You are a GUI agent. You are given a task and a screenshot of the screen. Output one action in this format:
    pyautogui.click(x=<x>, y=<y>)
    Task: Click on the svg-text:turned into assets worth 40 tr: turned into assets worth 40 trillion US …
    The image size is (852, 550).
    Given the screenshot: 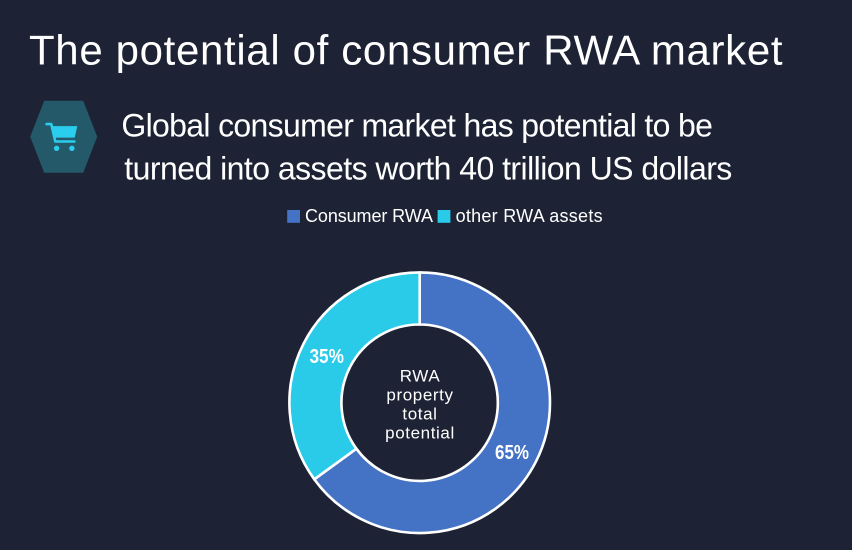 What is the action you would take?
    pyautogui.click(x=428, y=169)
    